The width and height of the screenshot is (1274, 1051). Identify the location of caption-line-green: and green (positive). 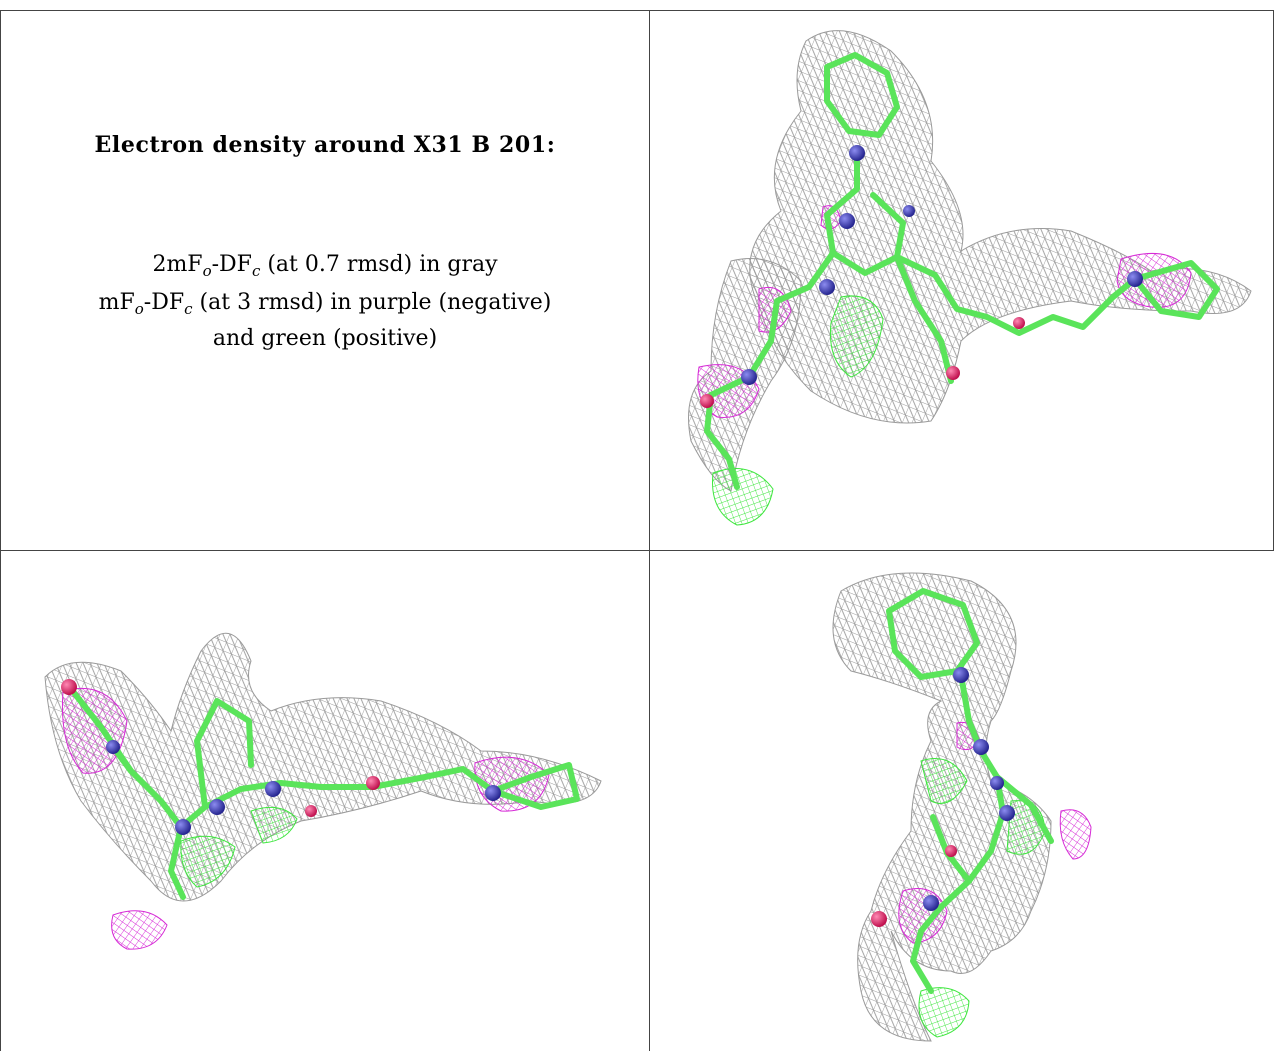
(325, 338).